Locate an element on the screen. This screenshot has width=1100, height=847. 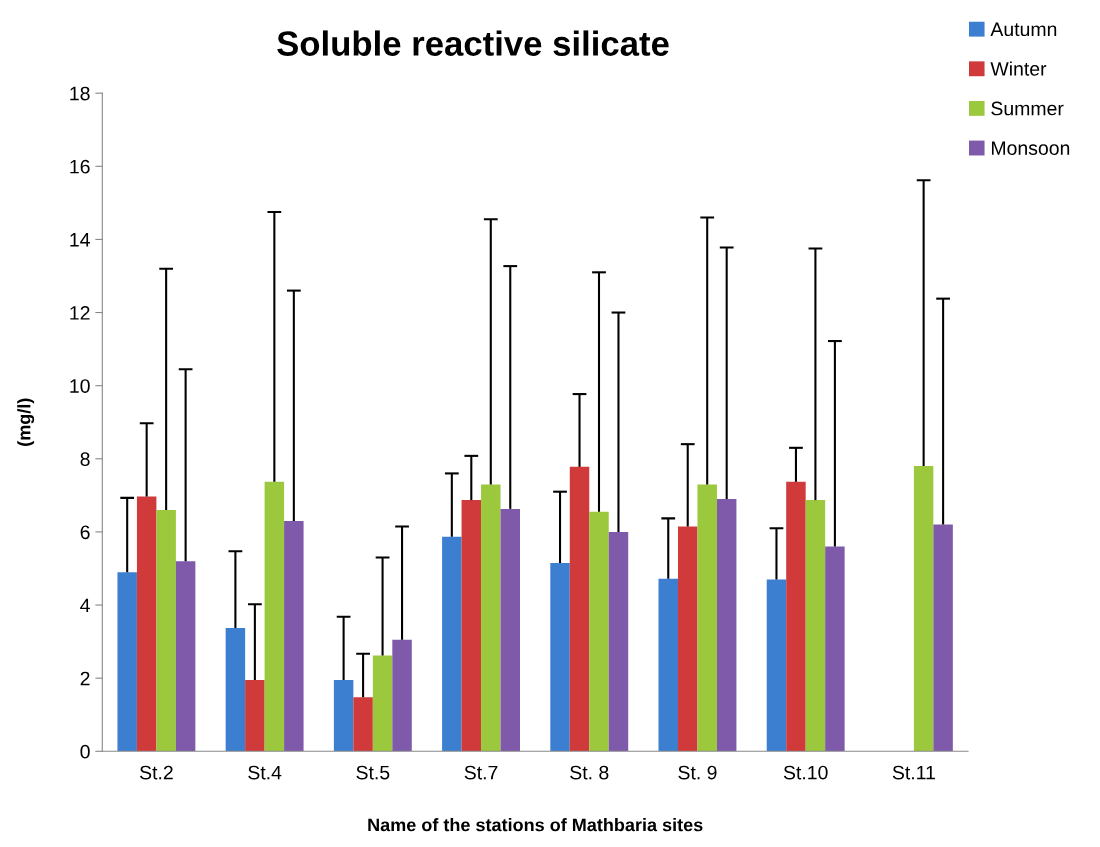
y-tick-label: 4 is located at coordinates (85, 605).